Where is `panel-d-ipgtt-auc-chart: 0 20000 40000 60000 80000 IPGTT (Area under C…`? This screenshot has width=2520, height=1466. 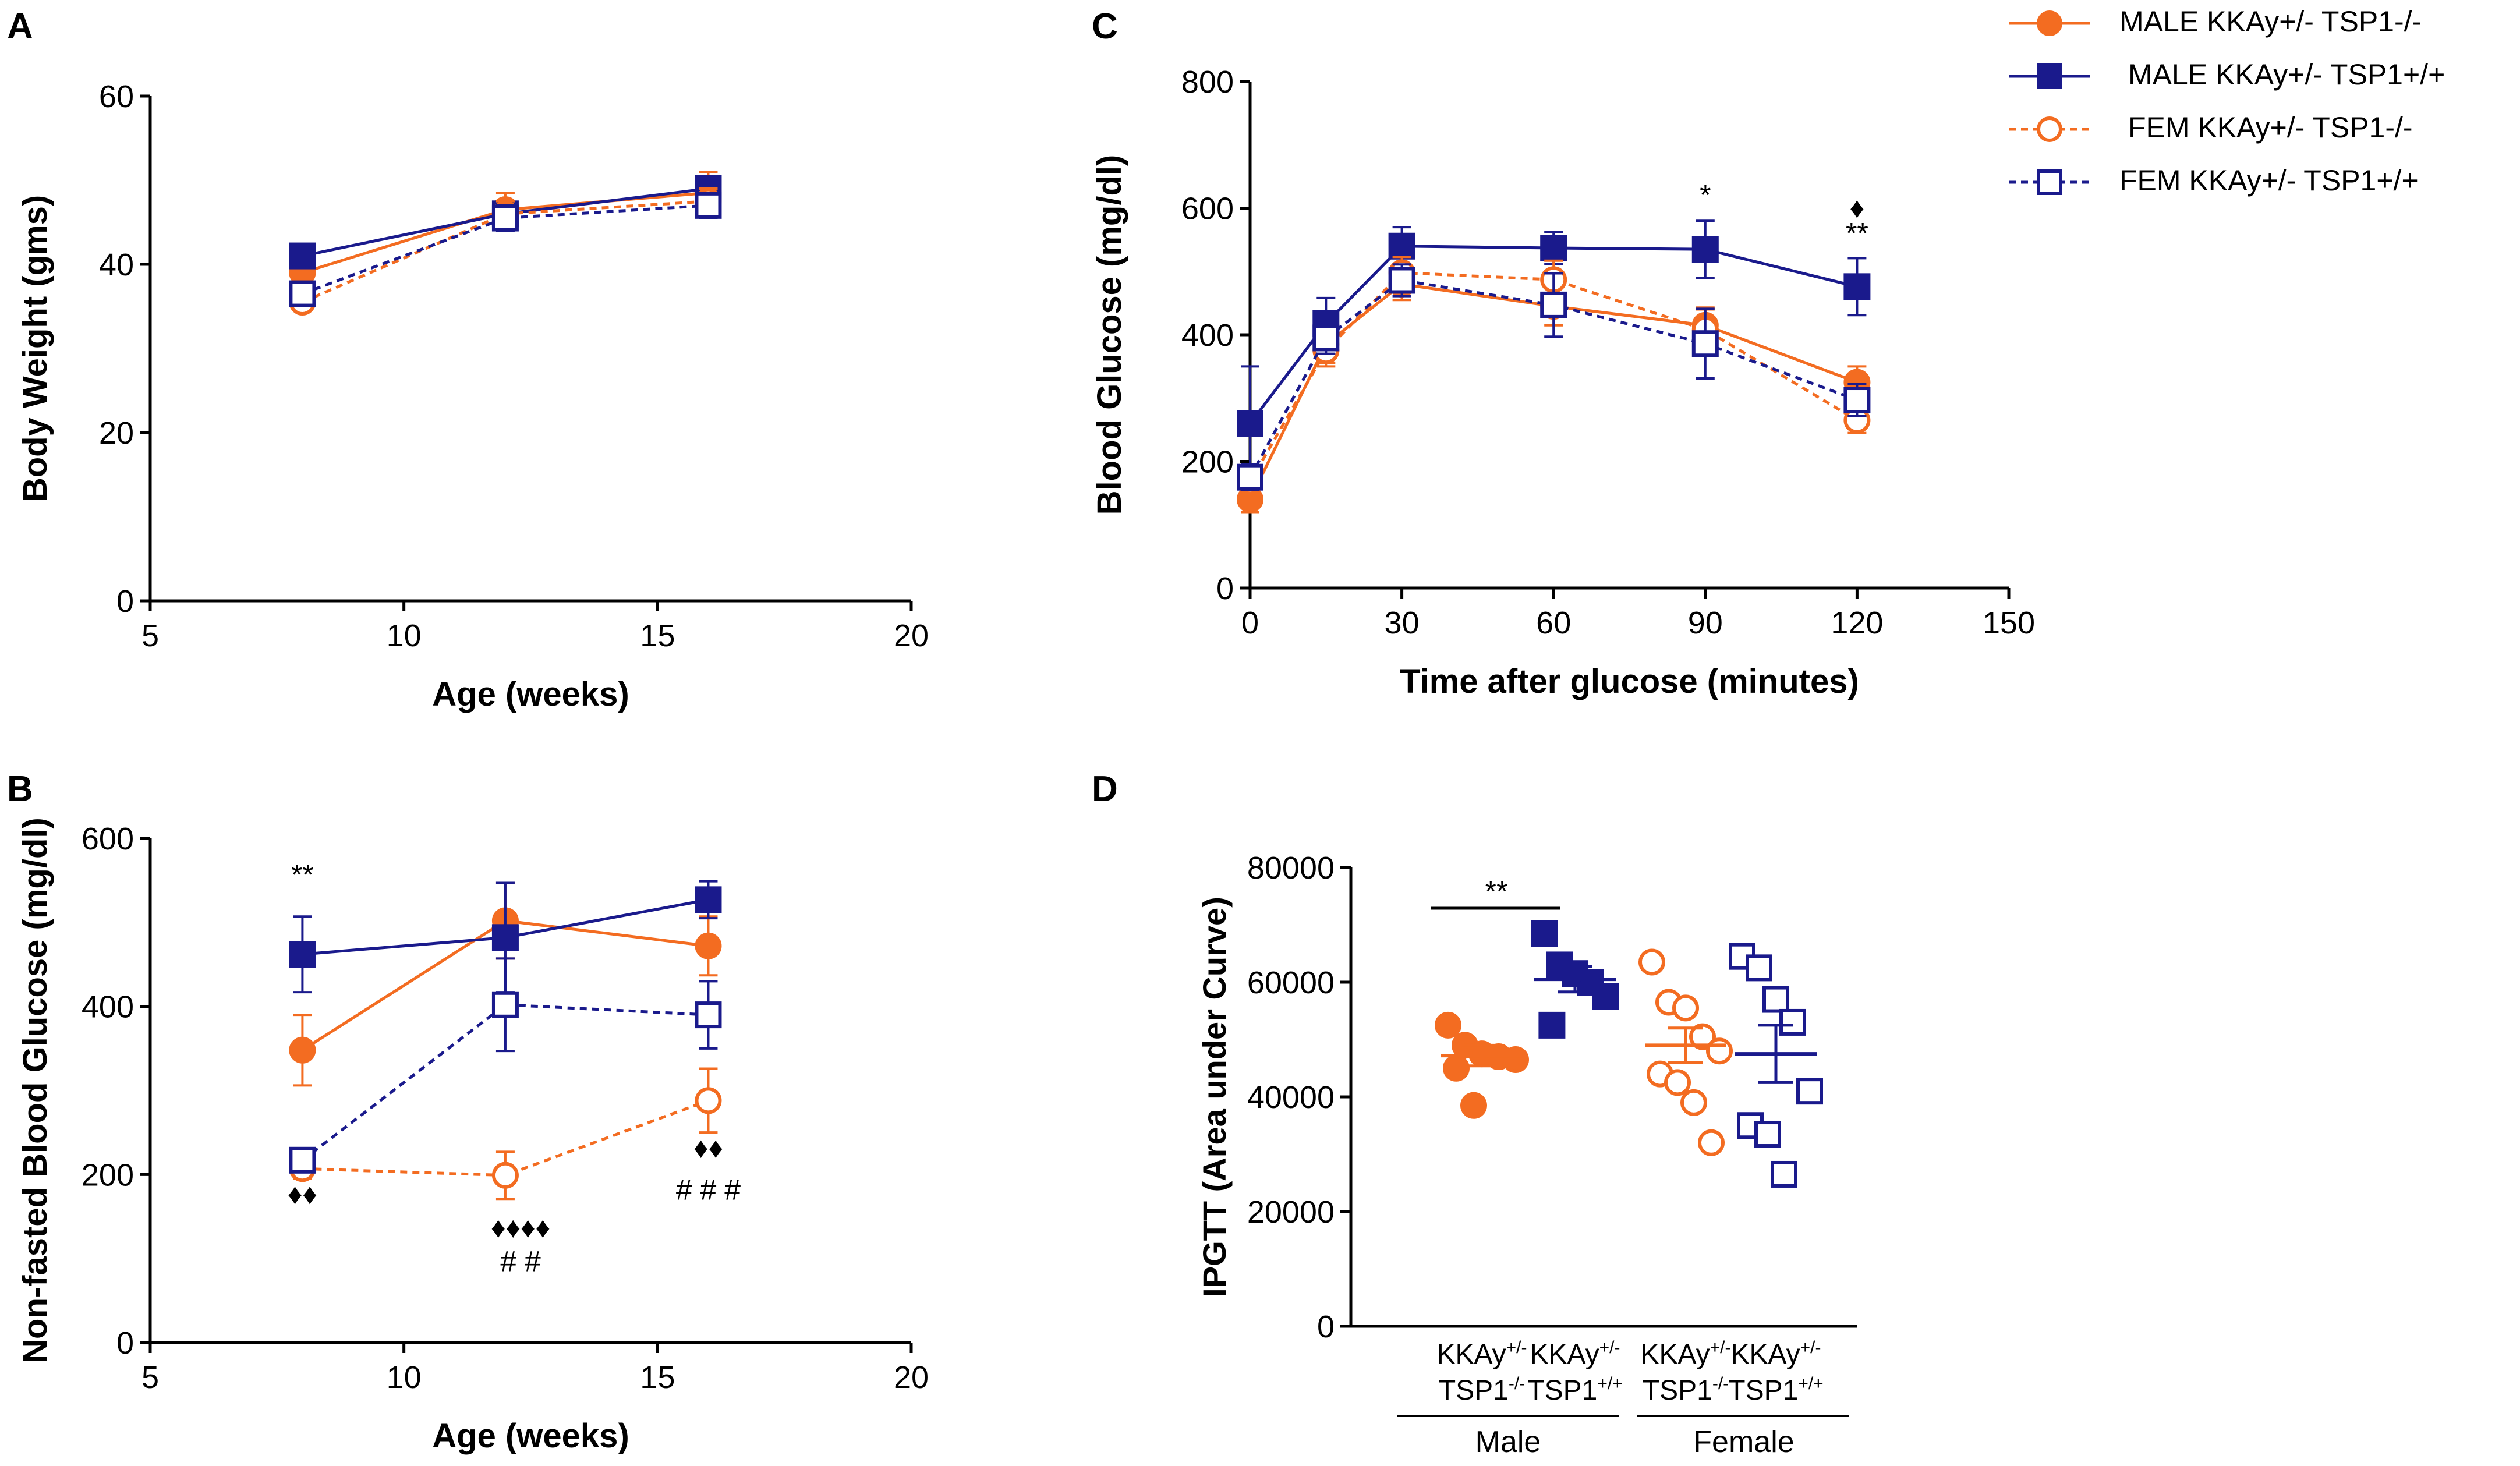
panel-d-ipgtt-auc-chart: 0 20000 40000 60000 80000 IPGTT (Area under C… is located at coordinates (1526, 1155).